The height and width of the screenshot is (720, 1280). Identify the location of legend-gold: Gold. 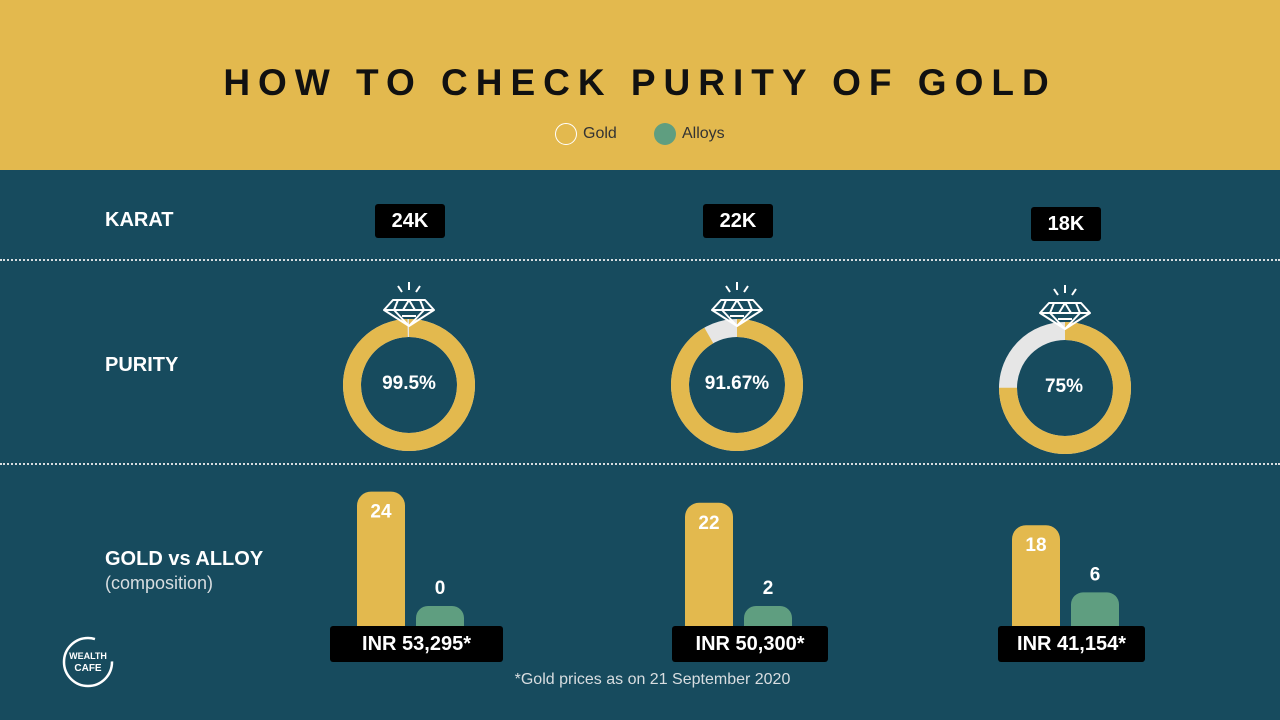
(586, 134).